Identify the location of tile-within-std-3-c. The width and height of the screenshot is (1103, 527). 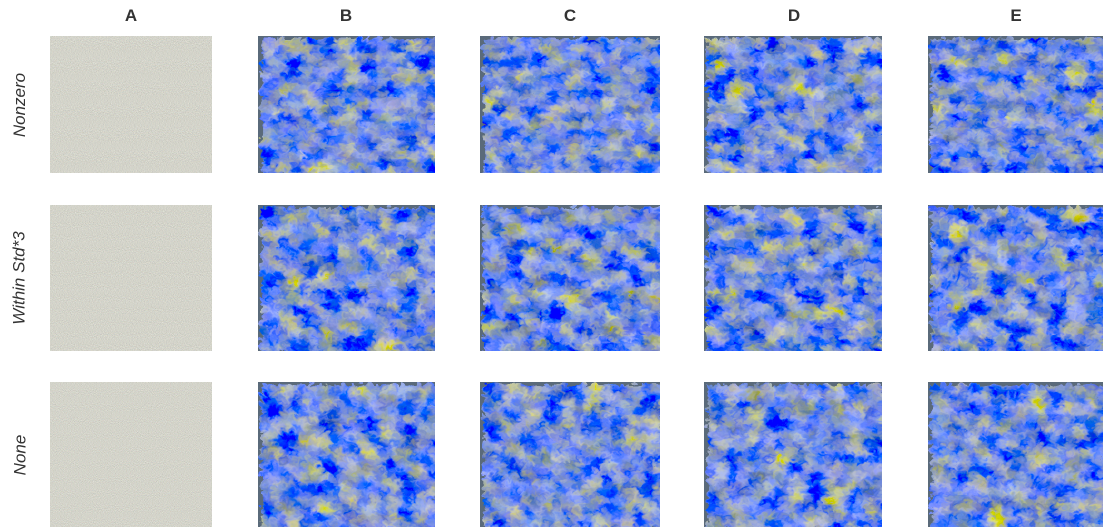
(570, 278).